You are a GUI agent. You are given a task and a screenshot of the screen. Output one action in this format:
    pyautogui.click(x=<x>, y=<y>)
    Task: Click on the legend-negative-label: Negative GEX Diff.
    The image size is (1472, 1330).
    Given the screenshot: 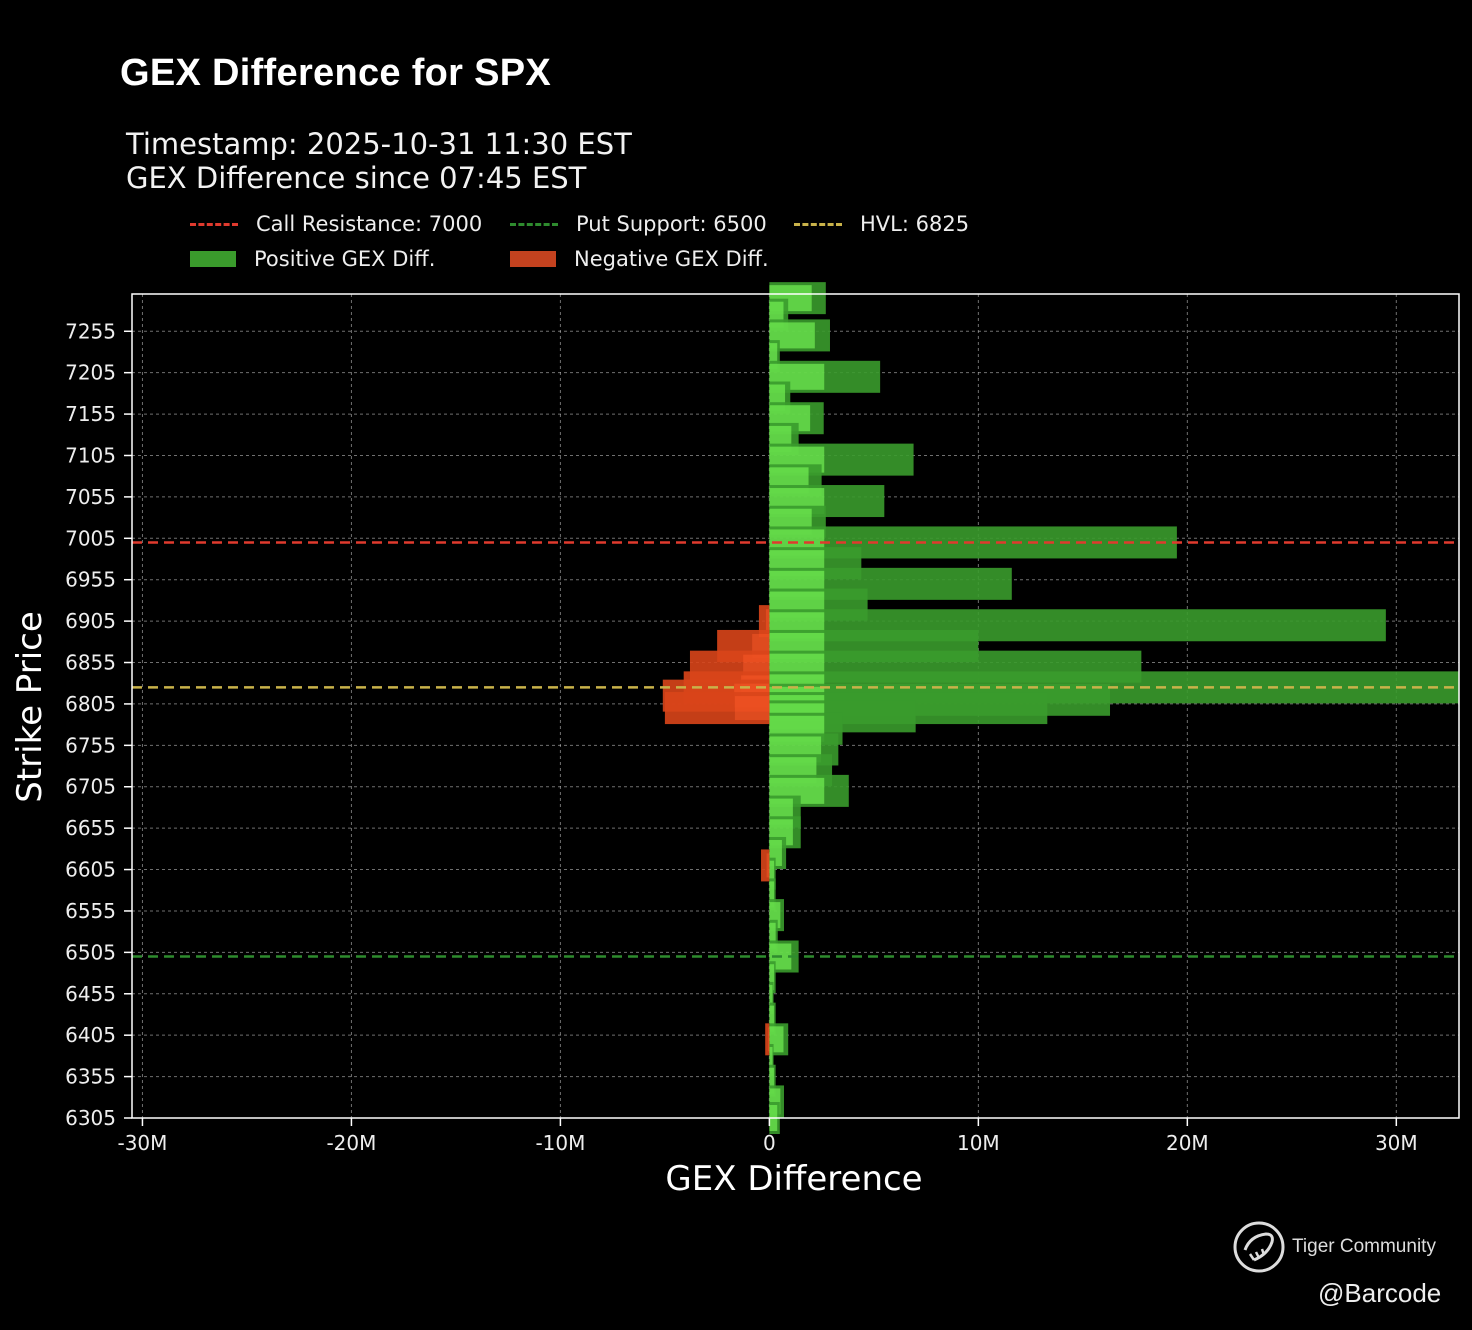 What is the action you would take?
    pyautogui.click(x=671, y=259)
    